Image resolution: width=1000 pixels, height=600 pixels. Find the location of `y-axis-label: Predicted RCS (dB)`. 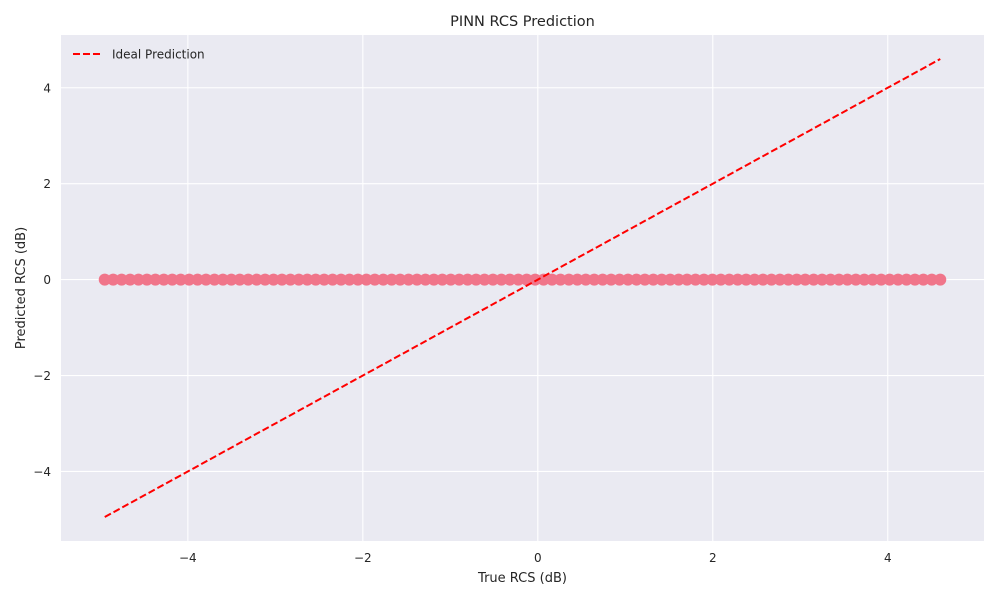

y-axis-label: Predicted RCS (dB) is located at coordinates (21, 288).